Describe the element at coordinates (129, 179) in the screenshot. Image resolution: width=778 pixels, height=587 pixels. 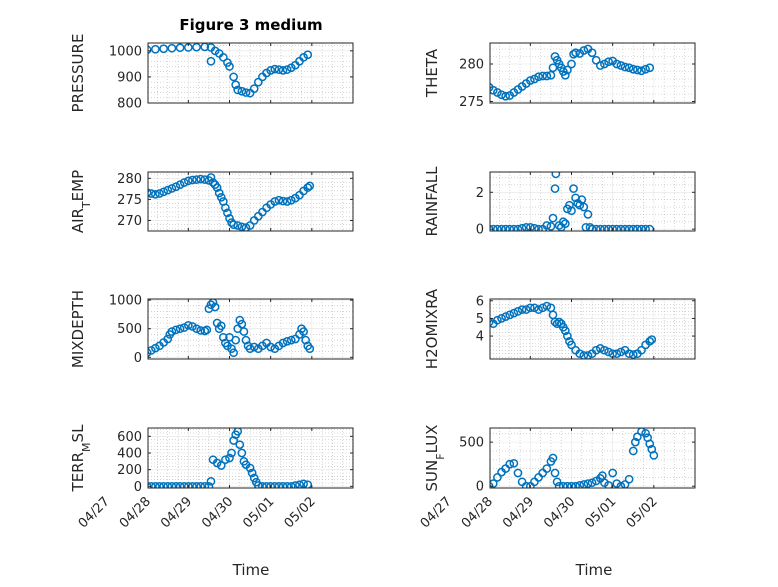
I see `y-tick-label: 280` at that location.